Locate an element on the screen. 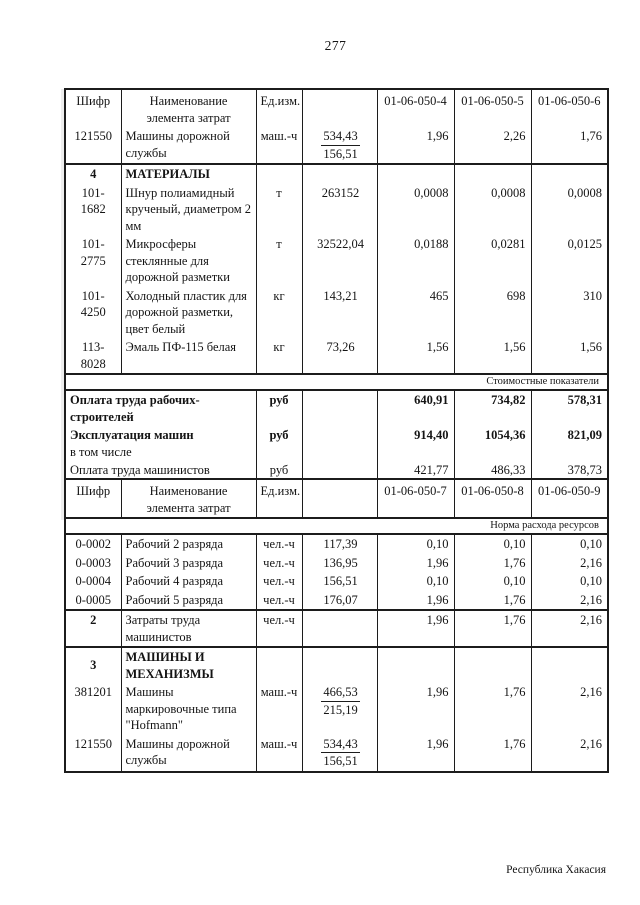 Image resolution: width=640 pixels, height=905 pixels. cost-label-sub: в том числе is located at coordinates (101, 451).